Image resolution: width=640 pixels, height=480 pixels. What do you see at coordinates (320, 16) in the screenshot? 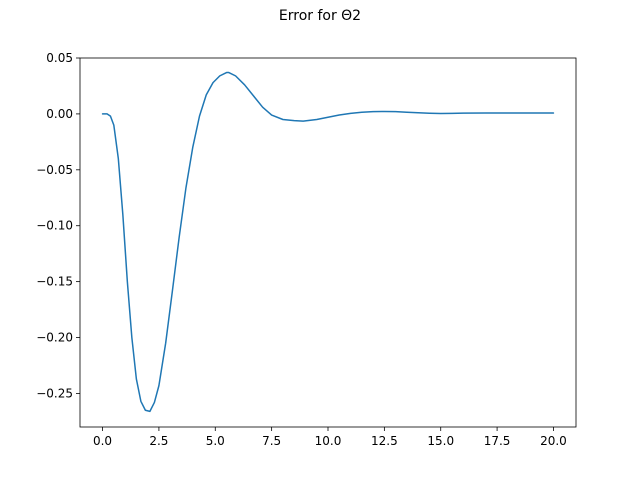
I see `chart-title: Error for Θ2` at bounding box center [320, 16].